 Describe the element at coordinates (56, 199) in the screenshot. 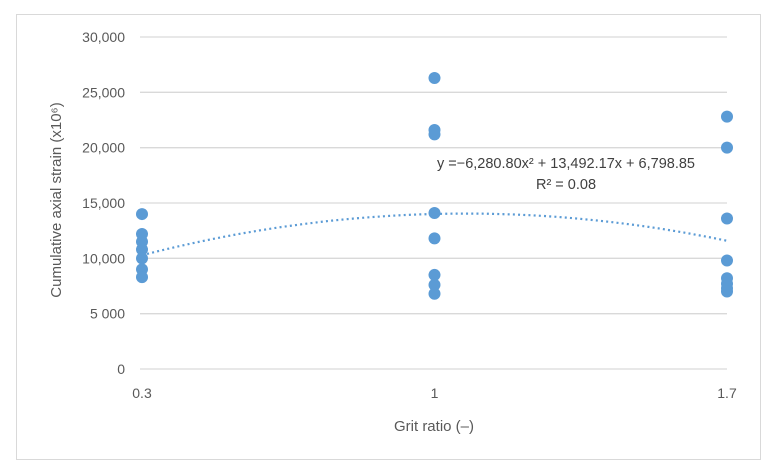

I see `y-axis-title: Cumulative axial strain (x10⁶)` at that location.